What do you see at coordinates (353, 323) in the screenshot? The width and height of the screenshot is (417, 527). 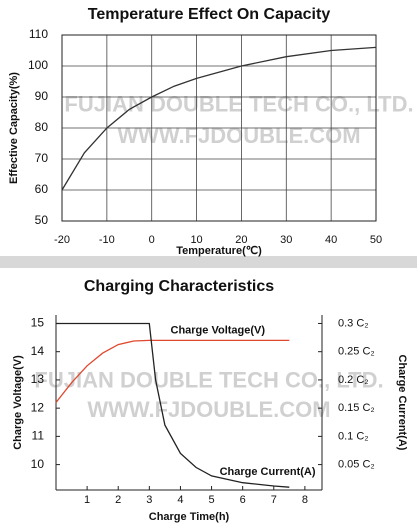 I see `y2-tick-label: 0.3 C₂` at bounding box center [353, 323].